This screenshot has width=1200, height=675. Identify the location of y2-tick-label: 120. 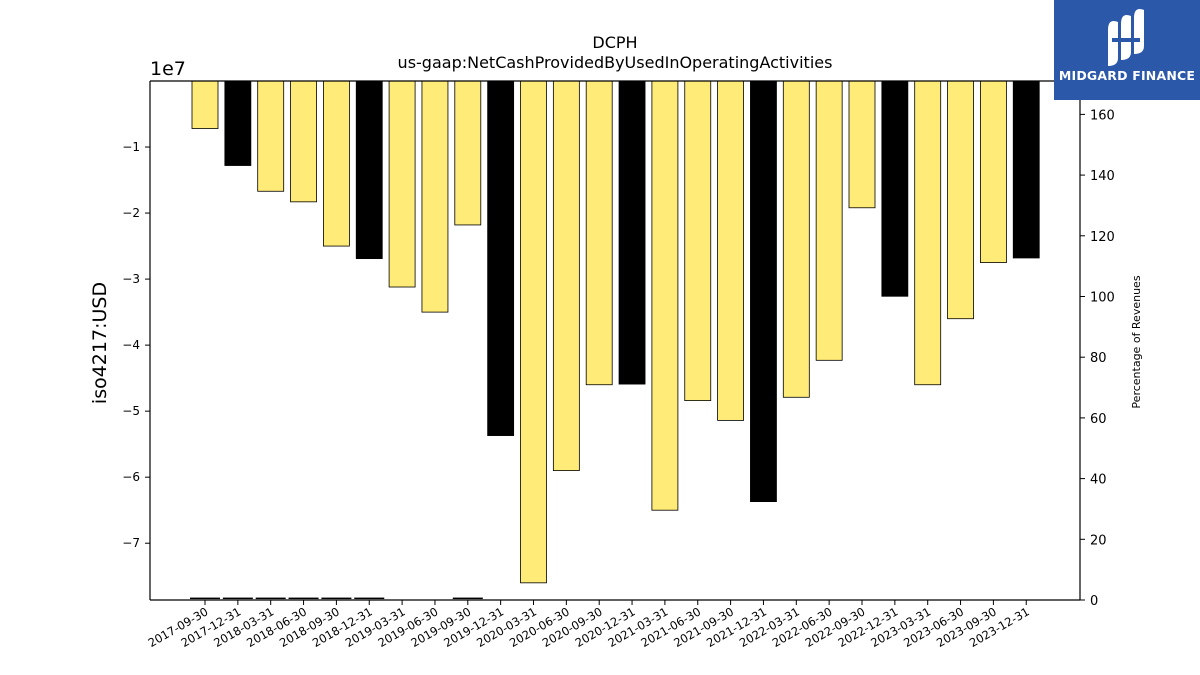
(1102, 237).